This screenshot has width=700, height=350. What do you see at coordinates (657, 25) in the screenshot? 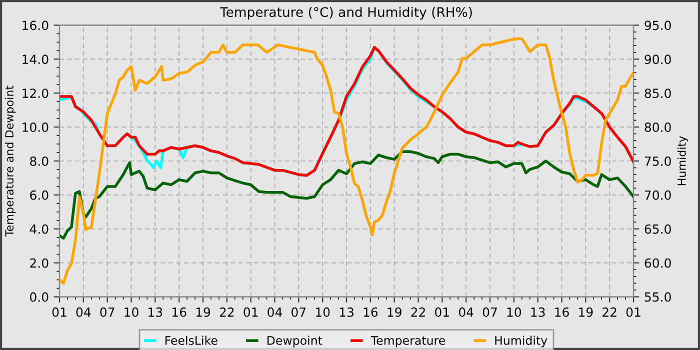
I see `y2-tick-label: 95.0` at bounding box center [657, 25].